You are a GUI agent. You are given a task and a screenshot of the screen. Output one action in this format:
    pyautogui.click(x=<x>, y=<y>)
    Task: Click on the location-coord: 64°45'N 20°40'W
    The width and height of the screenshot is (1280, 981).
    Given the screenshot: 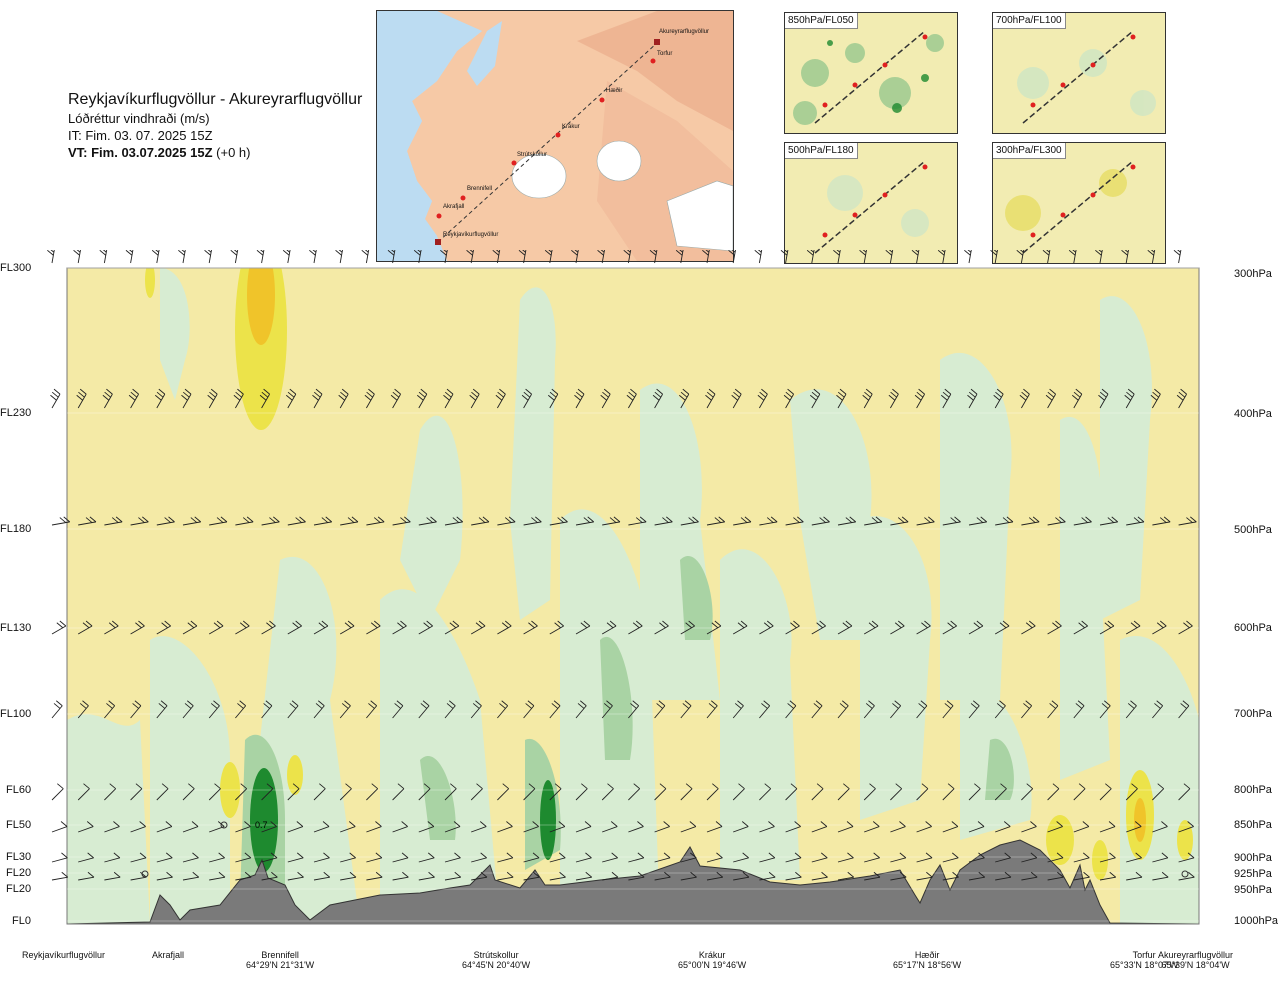 What is the action you would take?
    pyautogui.click(x=496, y=965)
    